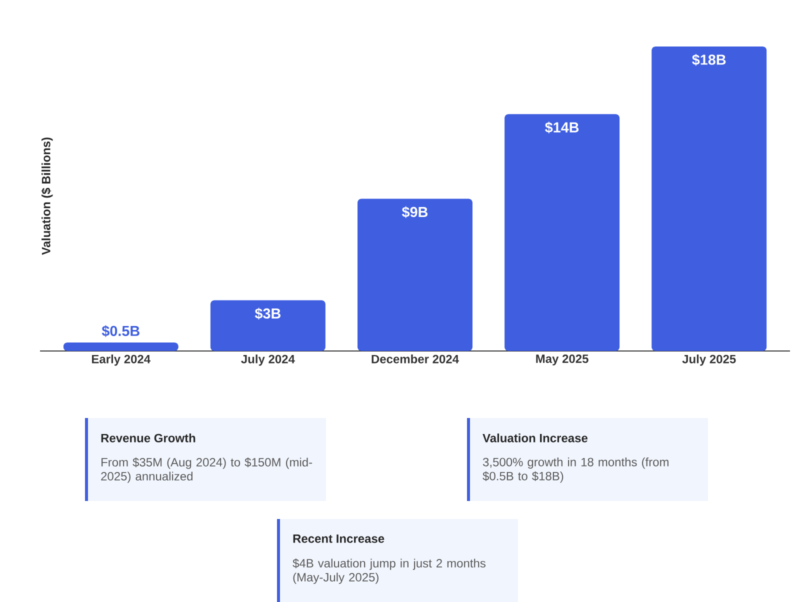  What do you see at coordinates (575, 470) in the screenshot?
I see `text: 3,500% growth in 18 months (from $0.5B to $18B)` at bounding box center [575, 470].